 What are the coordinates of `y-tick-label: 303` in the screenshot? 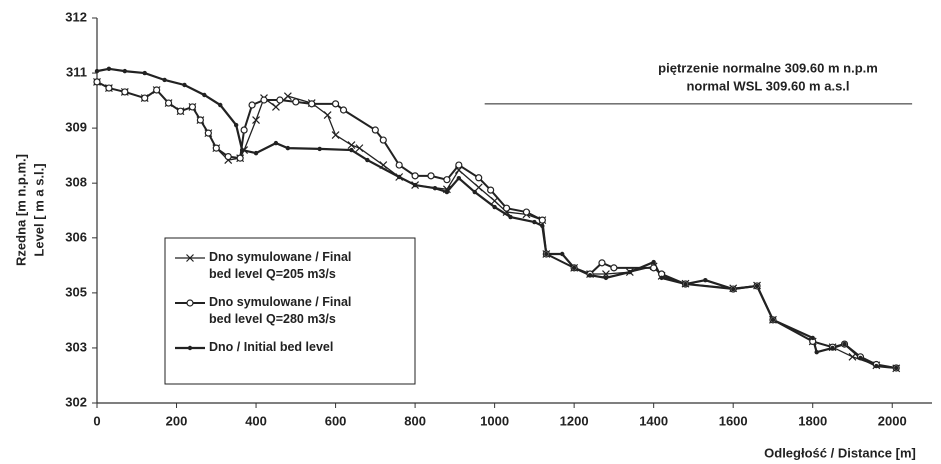 It's located at (76, 346).